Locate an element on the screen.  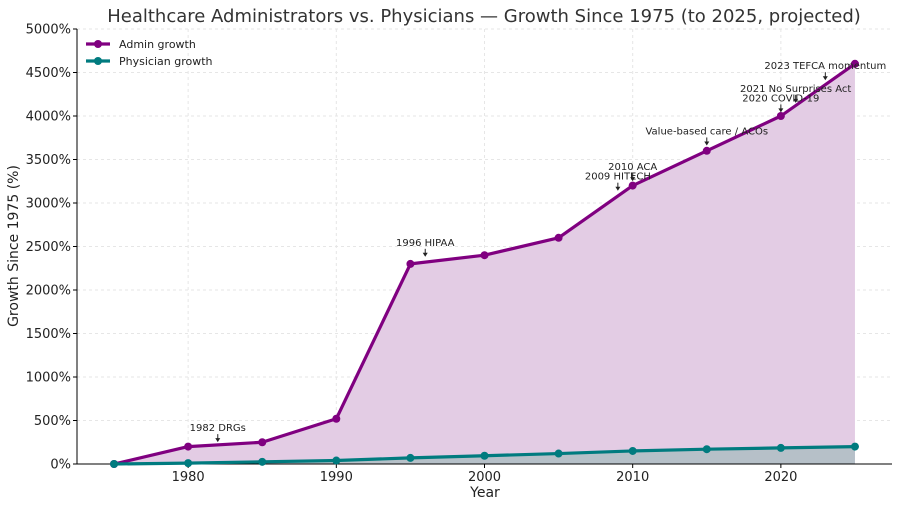
y-tick-label: 3000% is located at coordinates (48, 204).